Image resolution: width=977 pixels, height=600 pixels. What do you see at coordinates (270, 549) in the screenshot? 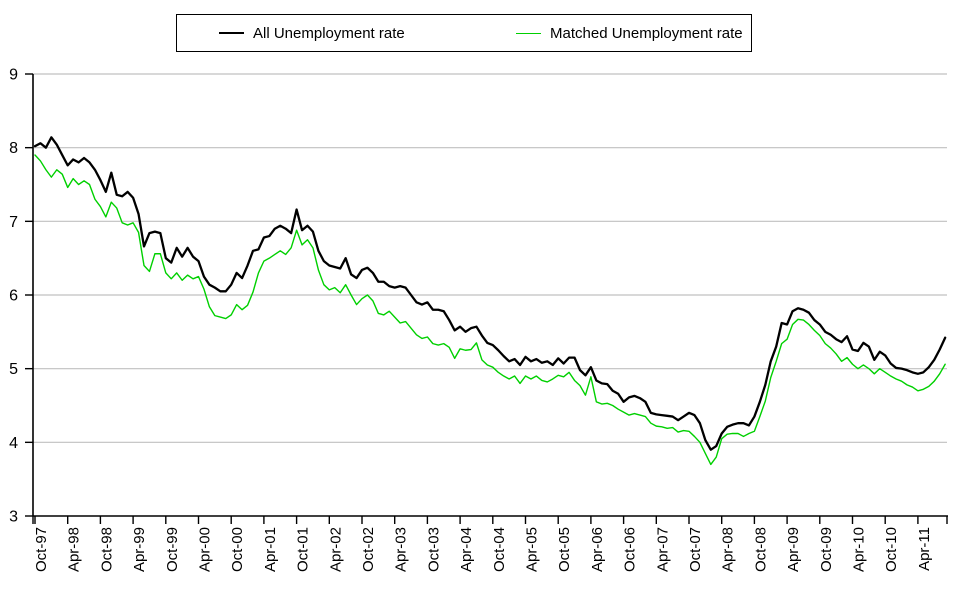
I see `x-axis-label: Apr-01` at bounding box center [270, 549].